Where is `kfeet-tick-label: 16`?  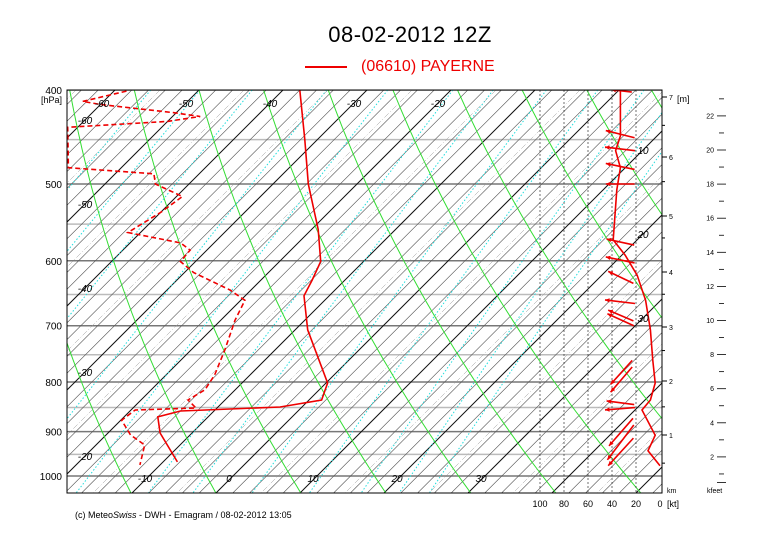 kfeet-tick-label: 16 is located at coordinates (710, 219).